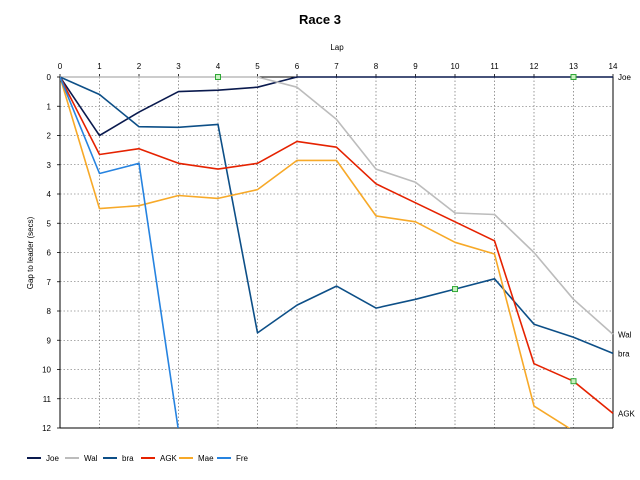 The width and height of the screenshot is (640, 480). Describe the element at coordinates (337, 47) in the screenshot. I see `x-axis-label: Lap` at that location.